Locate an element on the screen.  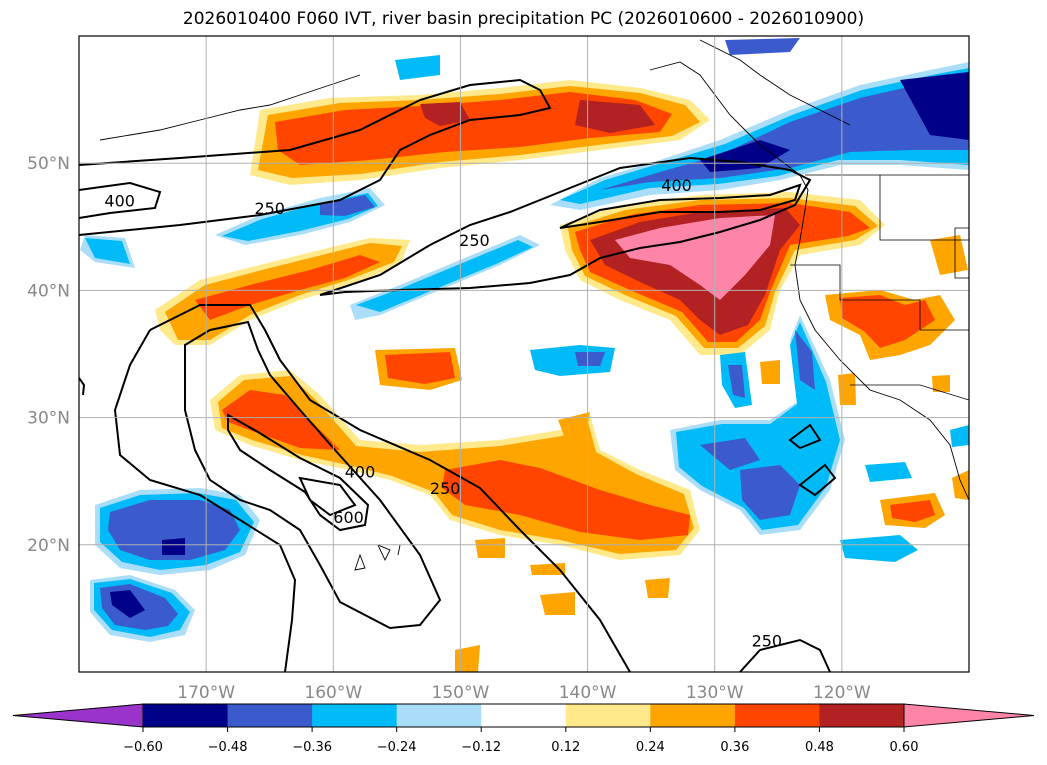
longitude-label: 130°W is located at coordinates (715, 693).